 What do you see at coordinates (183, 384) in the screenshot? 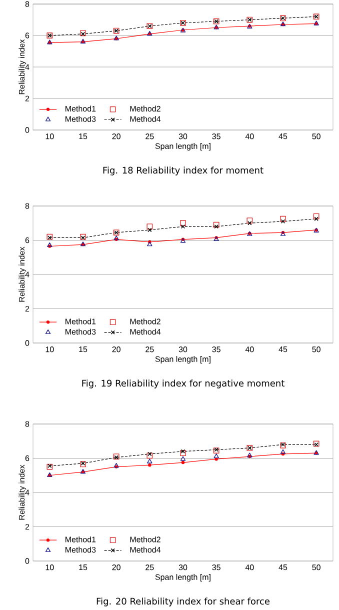
I see `caption: Fig. 19 Reliability index for negative moment` at bounding box center [183, 384].